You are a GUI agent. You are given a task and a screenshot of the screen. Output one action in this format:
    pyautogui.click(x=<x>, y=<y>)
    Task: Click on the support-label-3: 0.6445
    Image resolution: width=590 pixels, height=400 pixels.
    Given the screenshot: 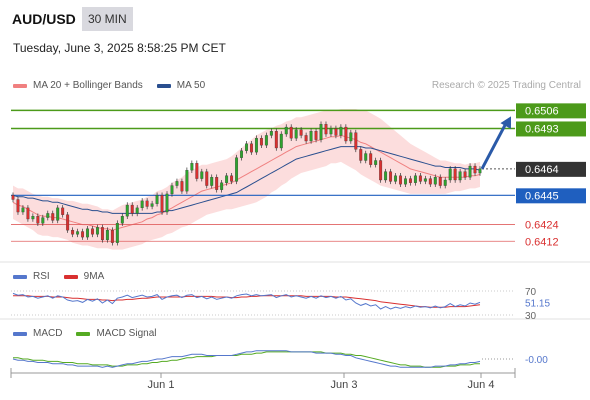 What is the action you would take?
    pyautogui.click(x=542, y=196)
    